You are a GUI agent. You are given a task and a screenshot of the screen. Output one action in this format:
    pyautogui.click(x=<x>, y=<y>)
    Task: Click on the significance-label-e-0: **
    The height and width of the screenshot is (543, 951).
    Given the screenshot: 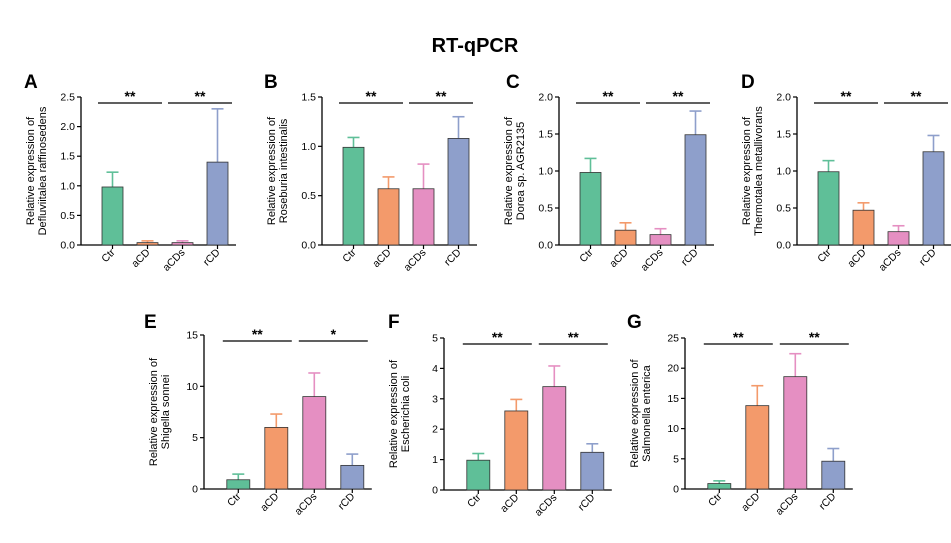 What is the action you would take?
    pyautogui.click(x=257, y=334)
    